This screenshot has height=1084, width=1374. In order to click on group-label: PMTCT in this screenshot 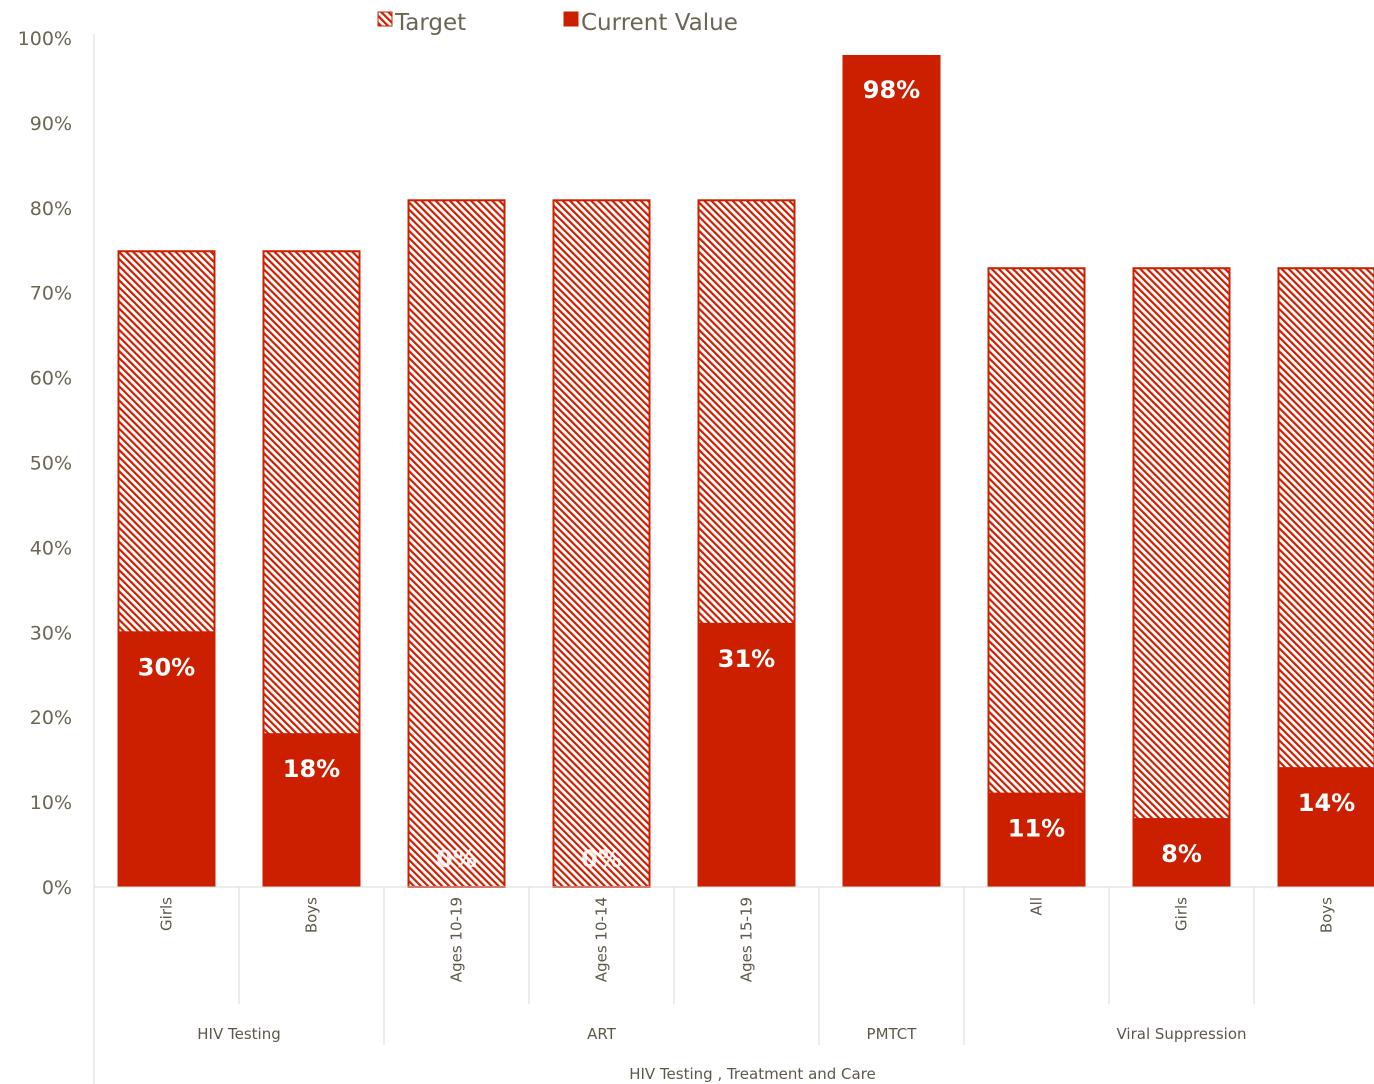, I will do `click(892, 1034)`.